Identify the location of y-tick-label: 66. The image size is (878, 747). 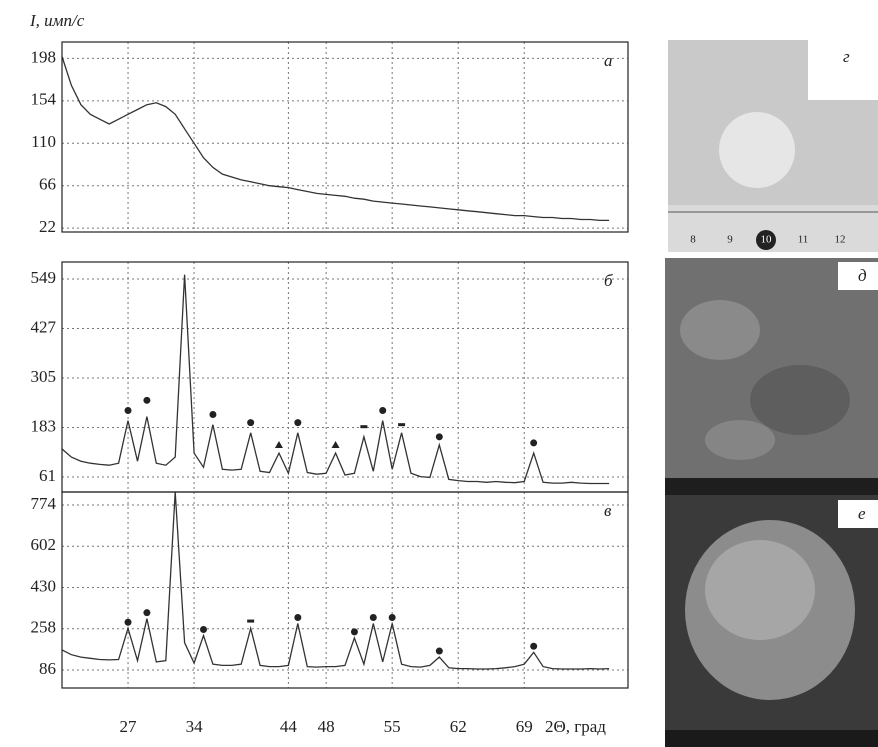
(47, 184).